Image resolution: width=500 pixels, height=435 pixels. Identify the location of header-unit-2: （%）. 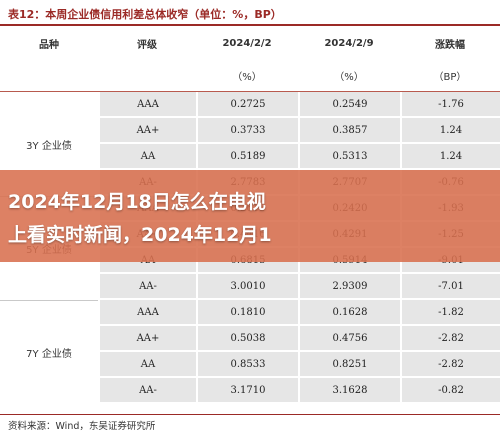
(349, 75).